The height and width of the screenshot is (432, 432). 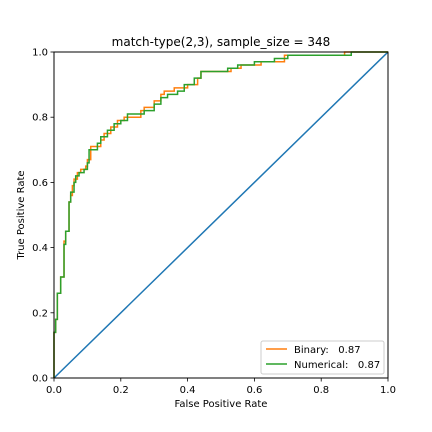 I want to click on y-axis: 0.0 0.2 0.4 0.6 0.8 1.0, so click(x=43, y=216).